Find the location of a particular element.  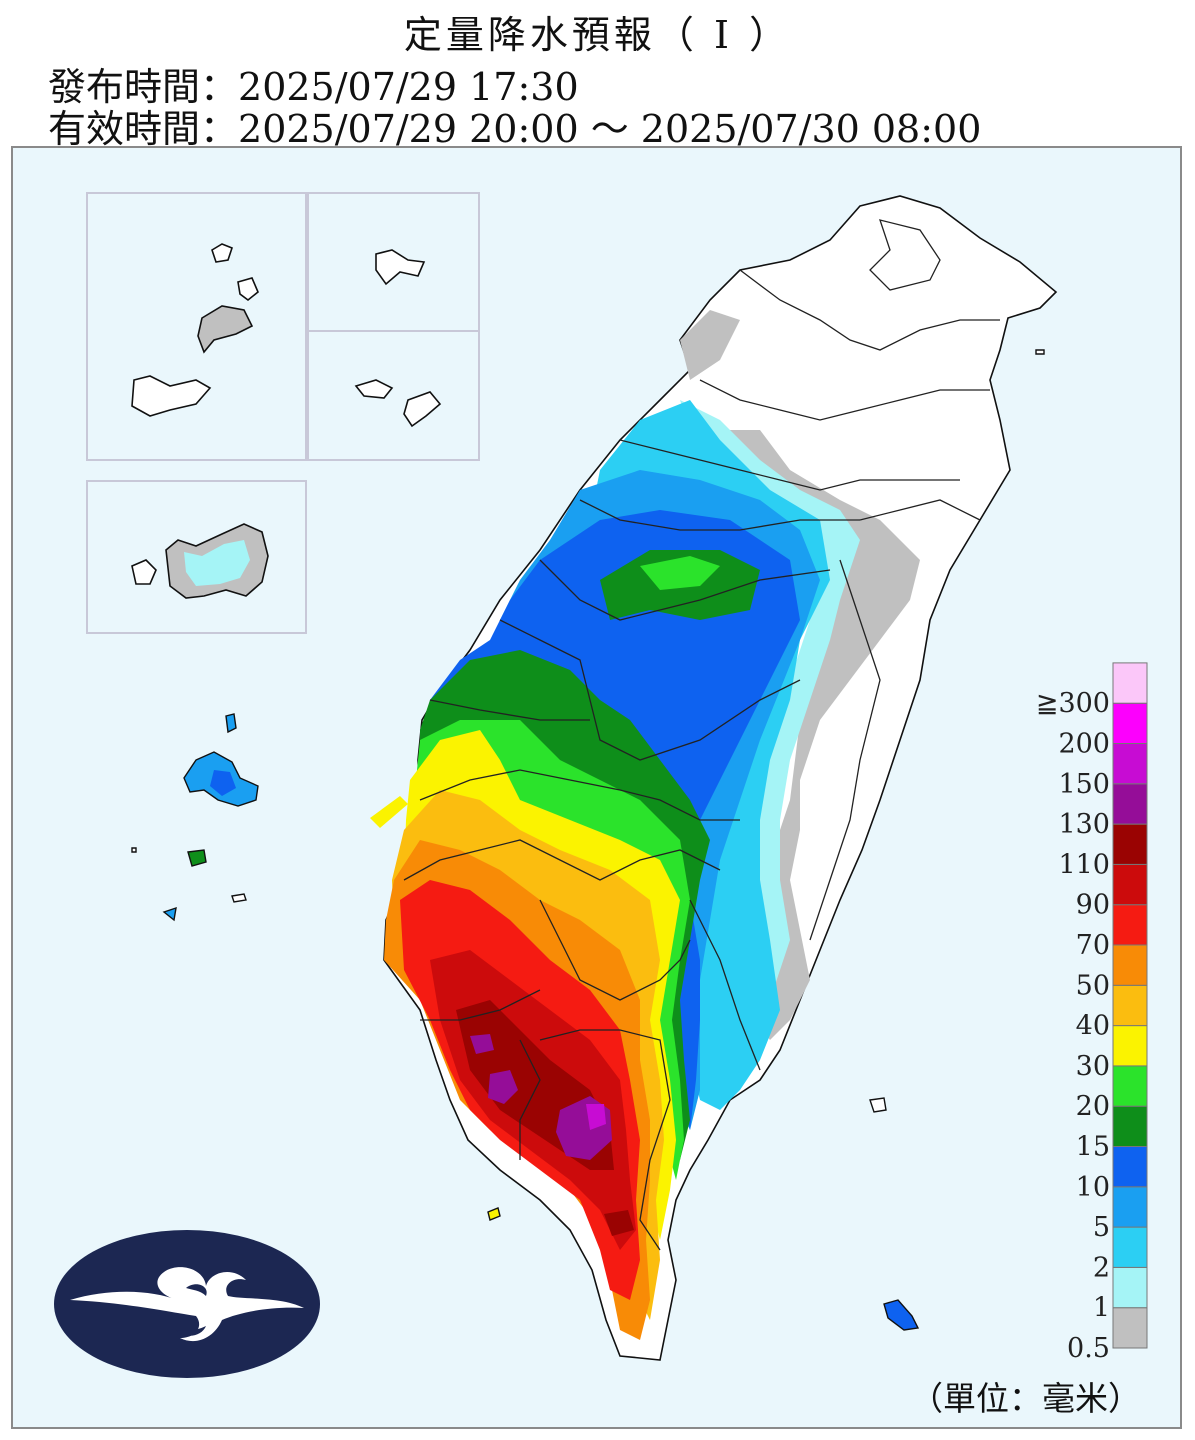

legend-tick-label: 20 is located at coordinates (1093, 1106).